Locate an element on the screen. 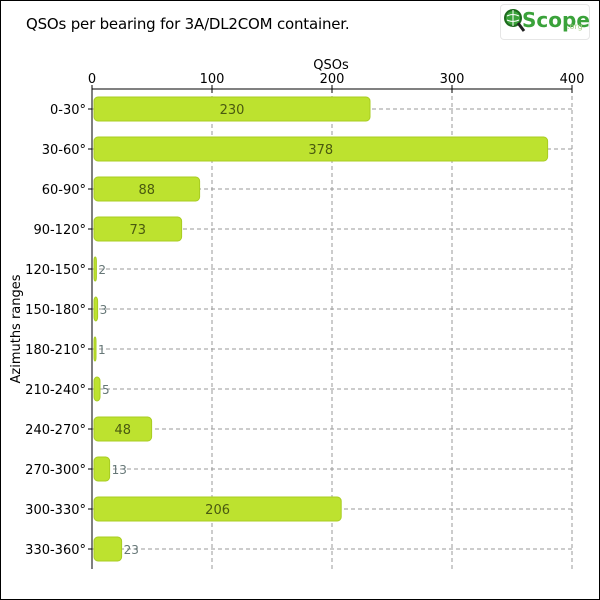 The image size is (600, 600). magnifier-globe-icon is located at coordinates (515, 20).